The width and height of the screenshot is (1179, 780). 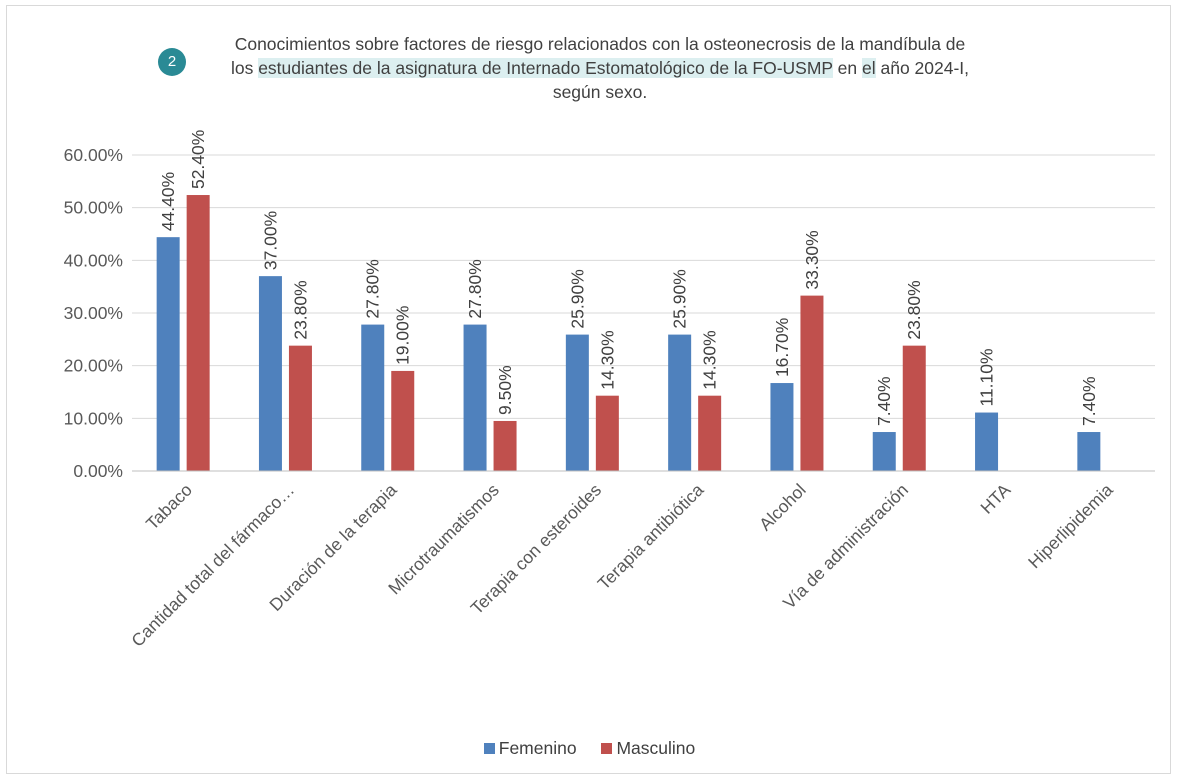 I want to click on x-tick-label: Hiperlipidemia, so click(x=1070, y=526).